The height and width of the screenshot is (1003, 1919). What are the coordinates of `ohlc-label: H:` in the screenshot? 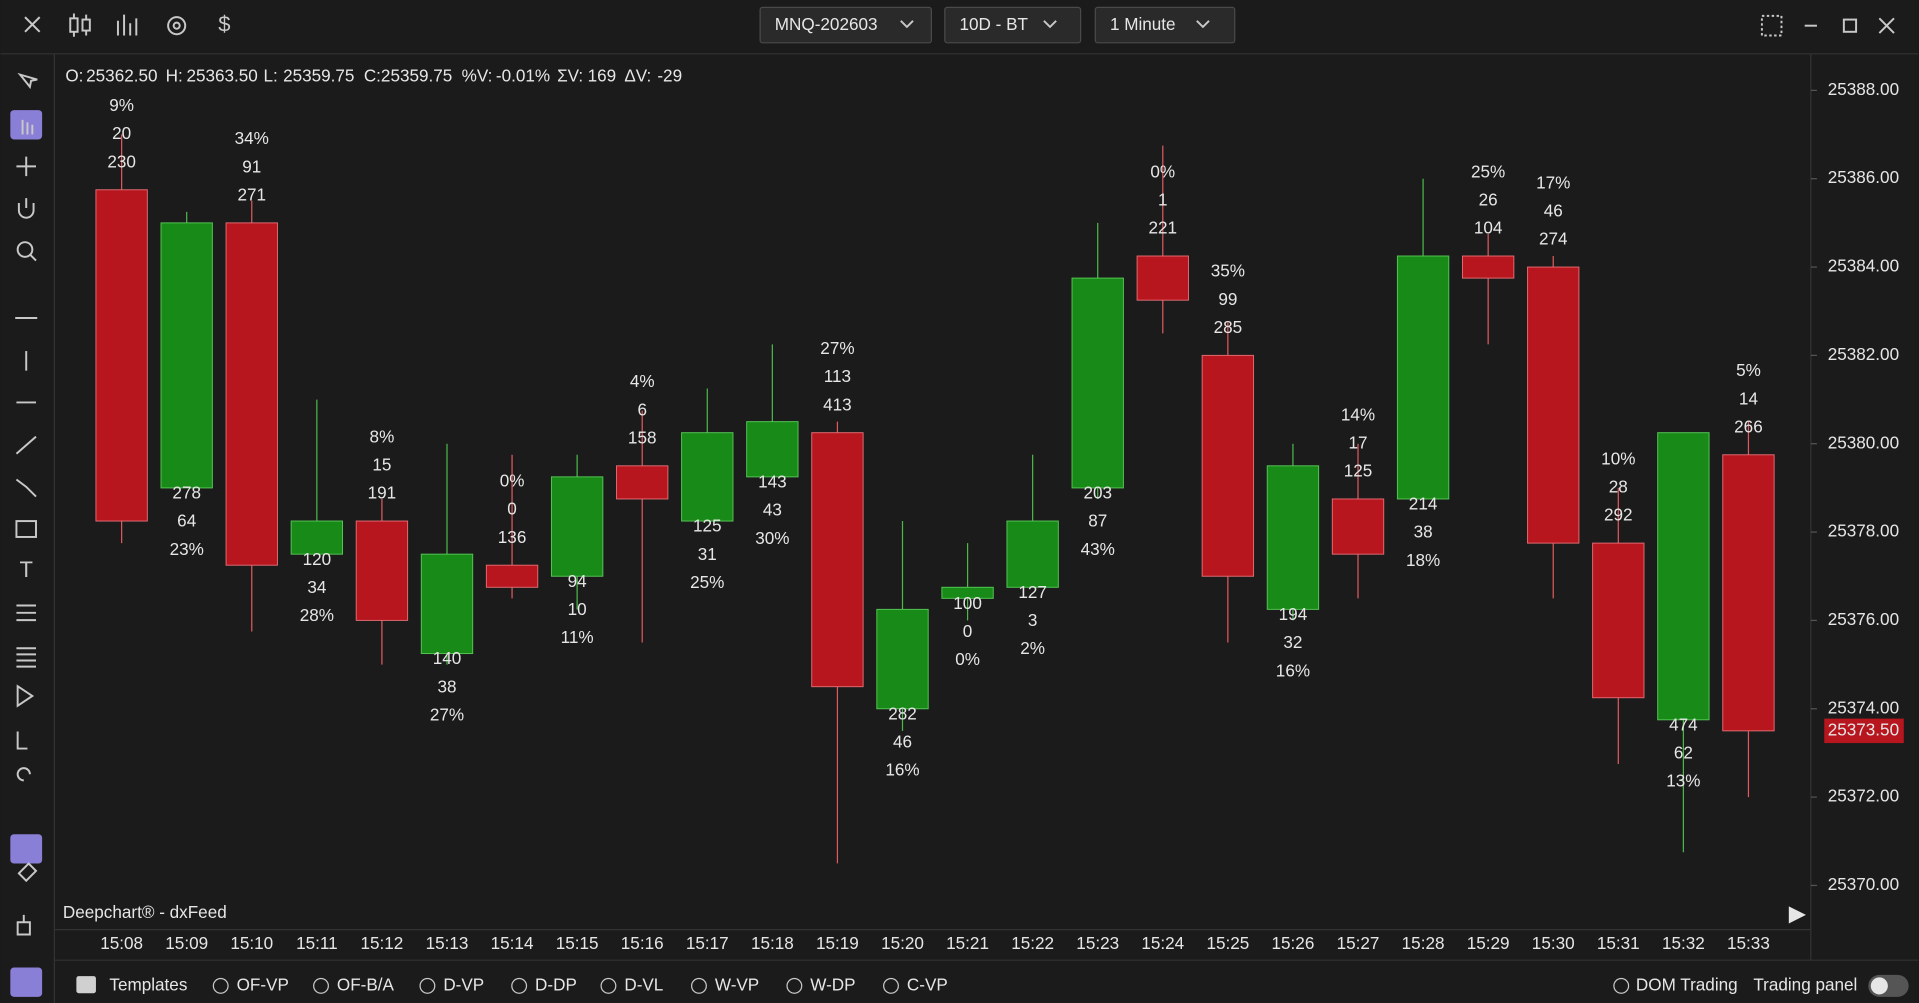 It's located at (174, 76).